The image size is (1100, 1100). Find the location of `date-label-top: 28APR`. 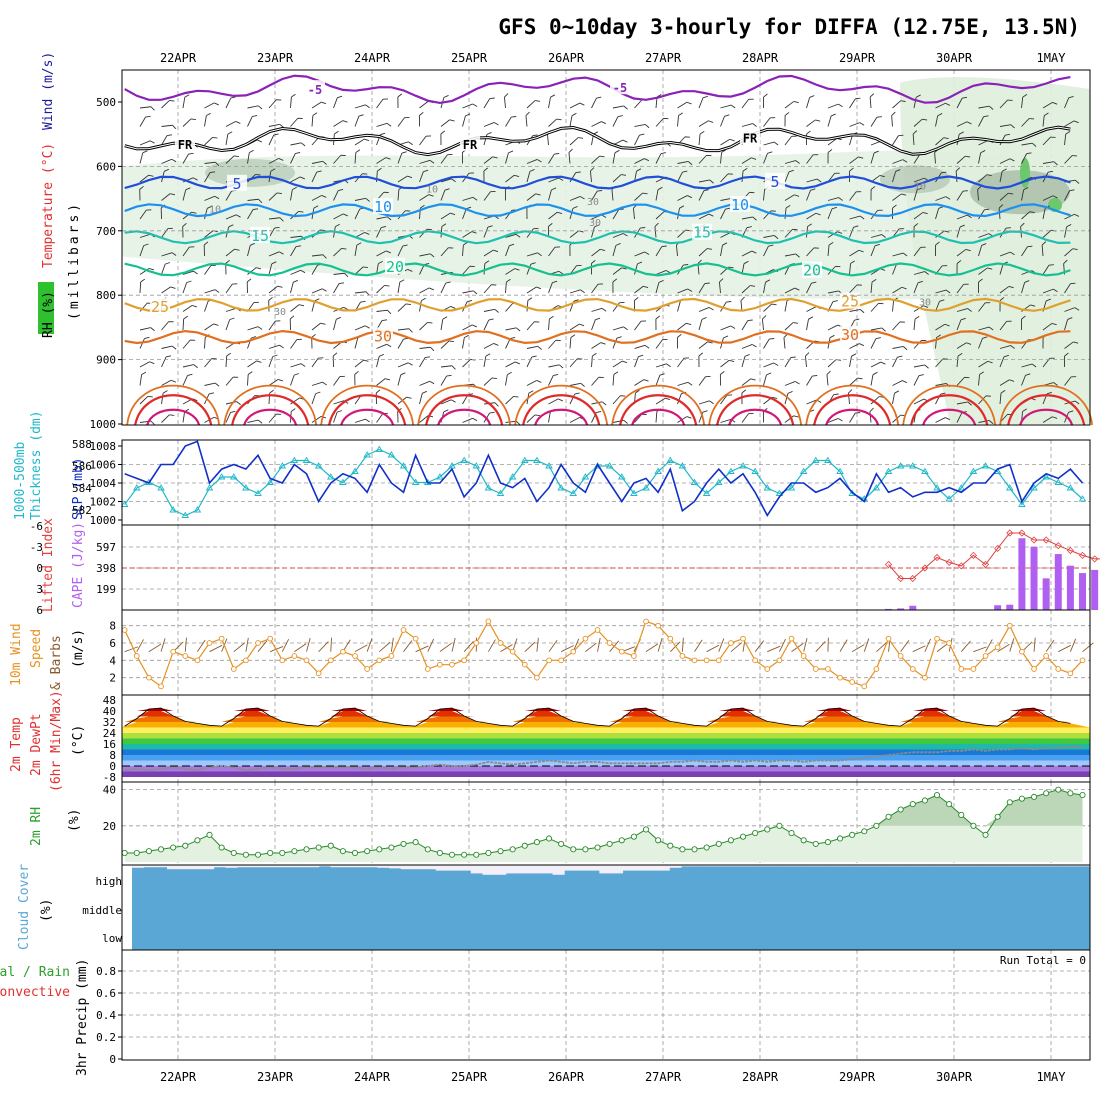

date-label-top: 28APR is located at coordinates (760, 58).